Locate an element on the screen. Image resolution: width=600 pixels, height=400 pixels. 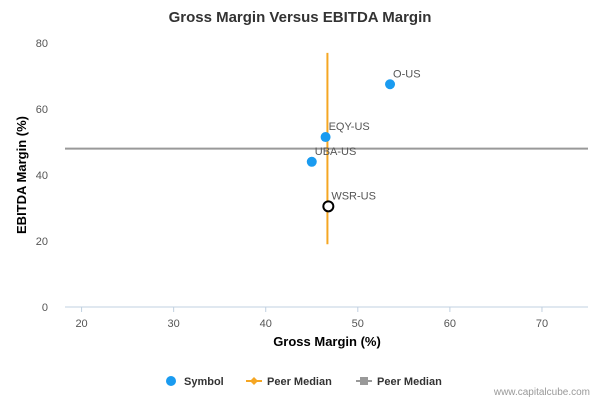
y-tick-label: 60 is located at coordinates (42, 110).